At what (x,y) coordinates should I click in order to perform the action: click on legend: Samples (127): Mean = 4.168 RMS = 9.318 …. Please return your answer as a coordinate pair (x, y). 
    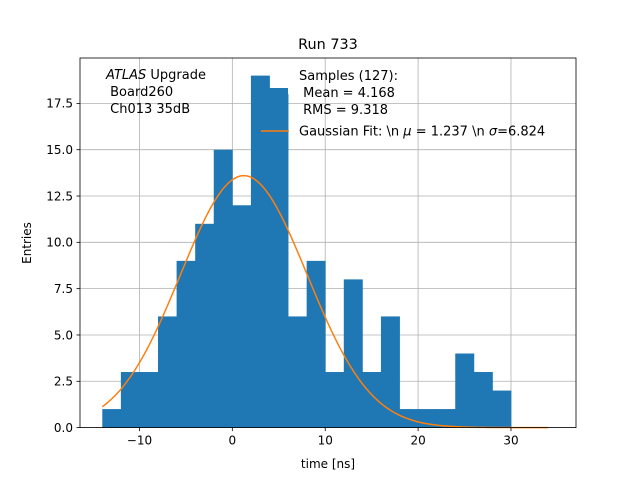
    Looking at the image, I should click on (403, 104).